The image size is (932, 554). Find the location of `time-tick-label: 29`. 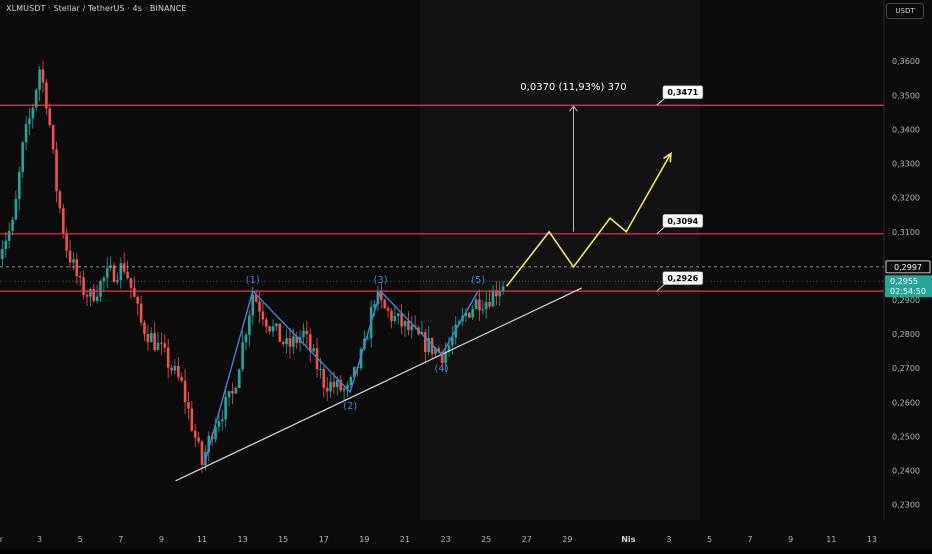

time-tick-label: 29 is located at coordinates (567, 539).